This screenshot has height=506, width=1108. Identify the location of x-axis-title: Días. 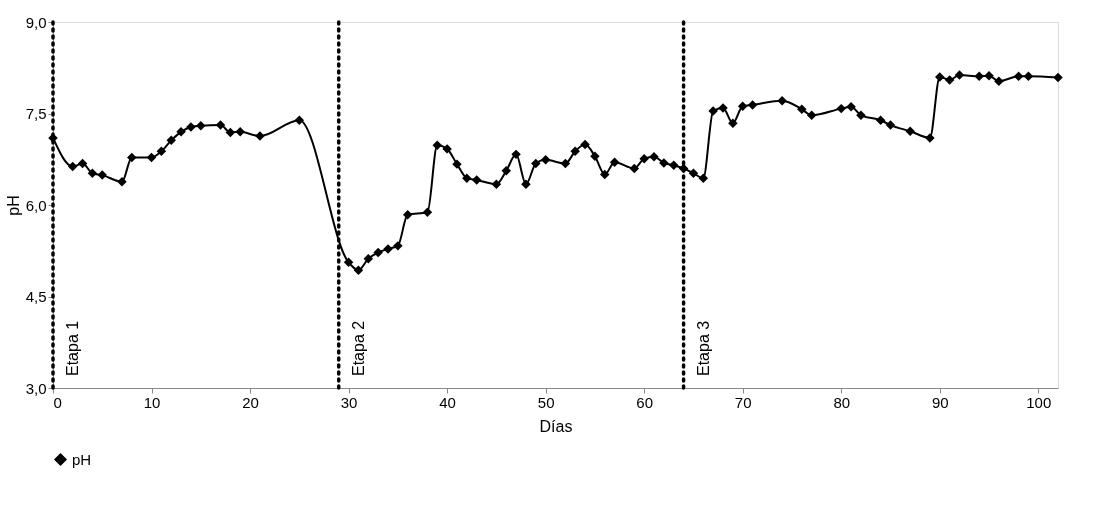
(556, 426).